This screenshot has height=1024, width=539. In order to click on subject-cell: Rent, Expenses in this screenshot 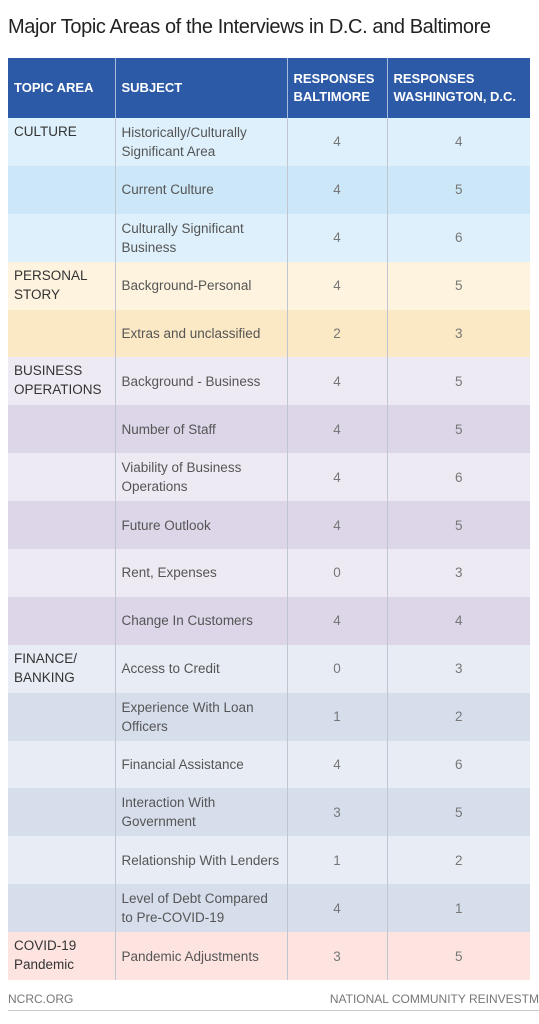, I will do `click(201, 573)`.